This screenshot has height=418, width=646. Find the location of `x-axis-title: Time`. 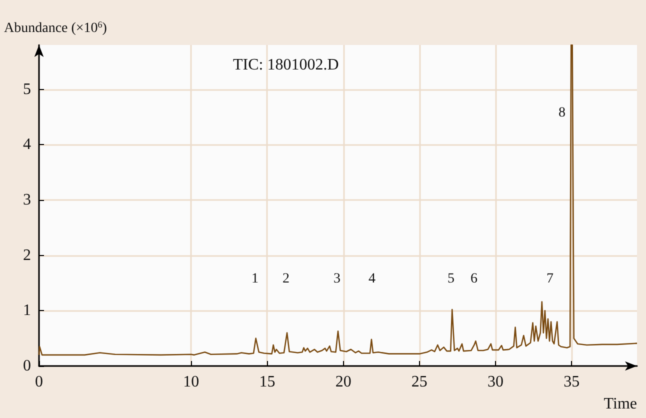

x-axis-title: Time is located at coordinates (620, 404).